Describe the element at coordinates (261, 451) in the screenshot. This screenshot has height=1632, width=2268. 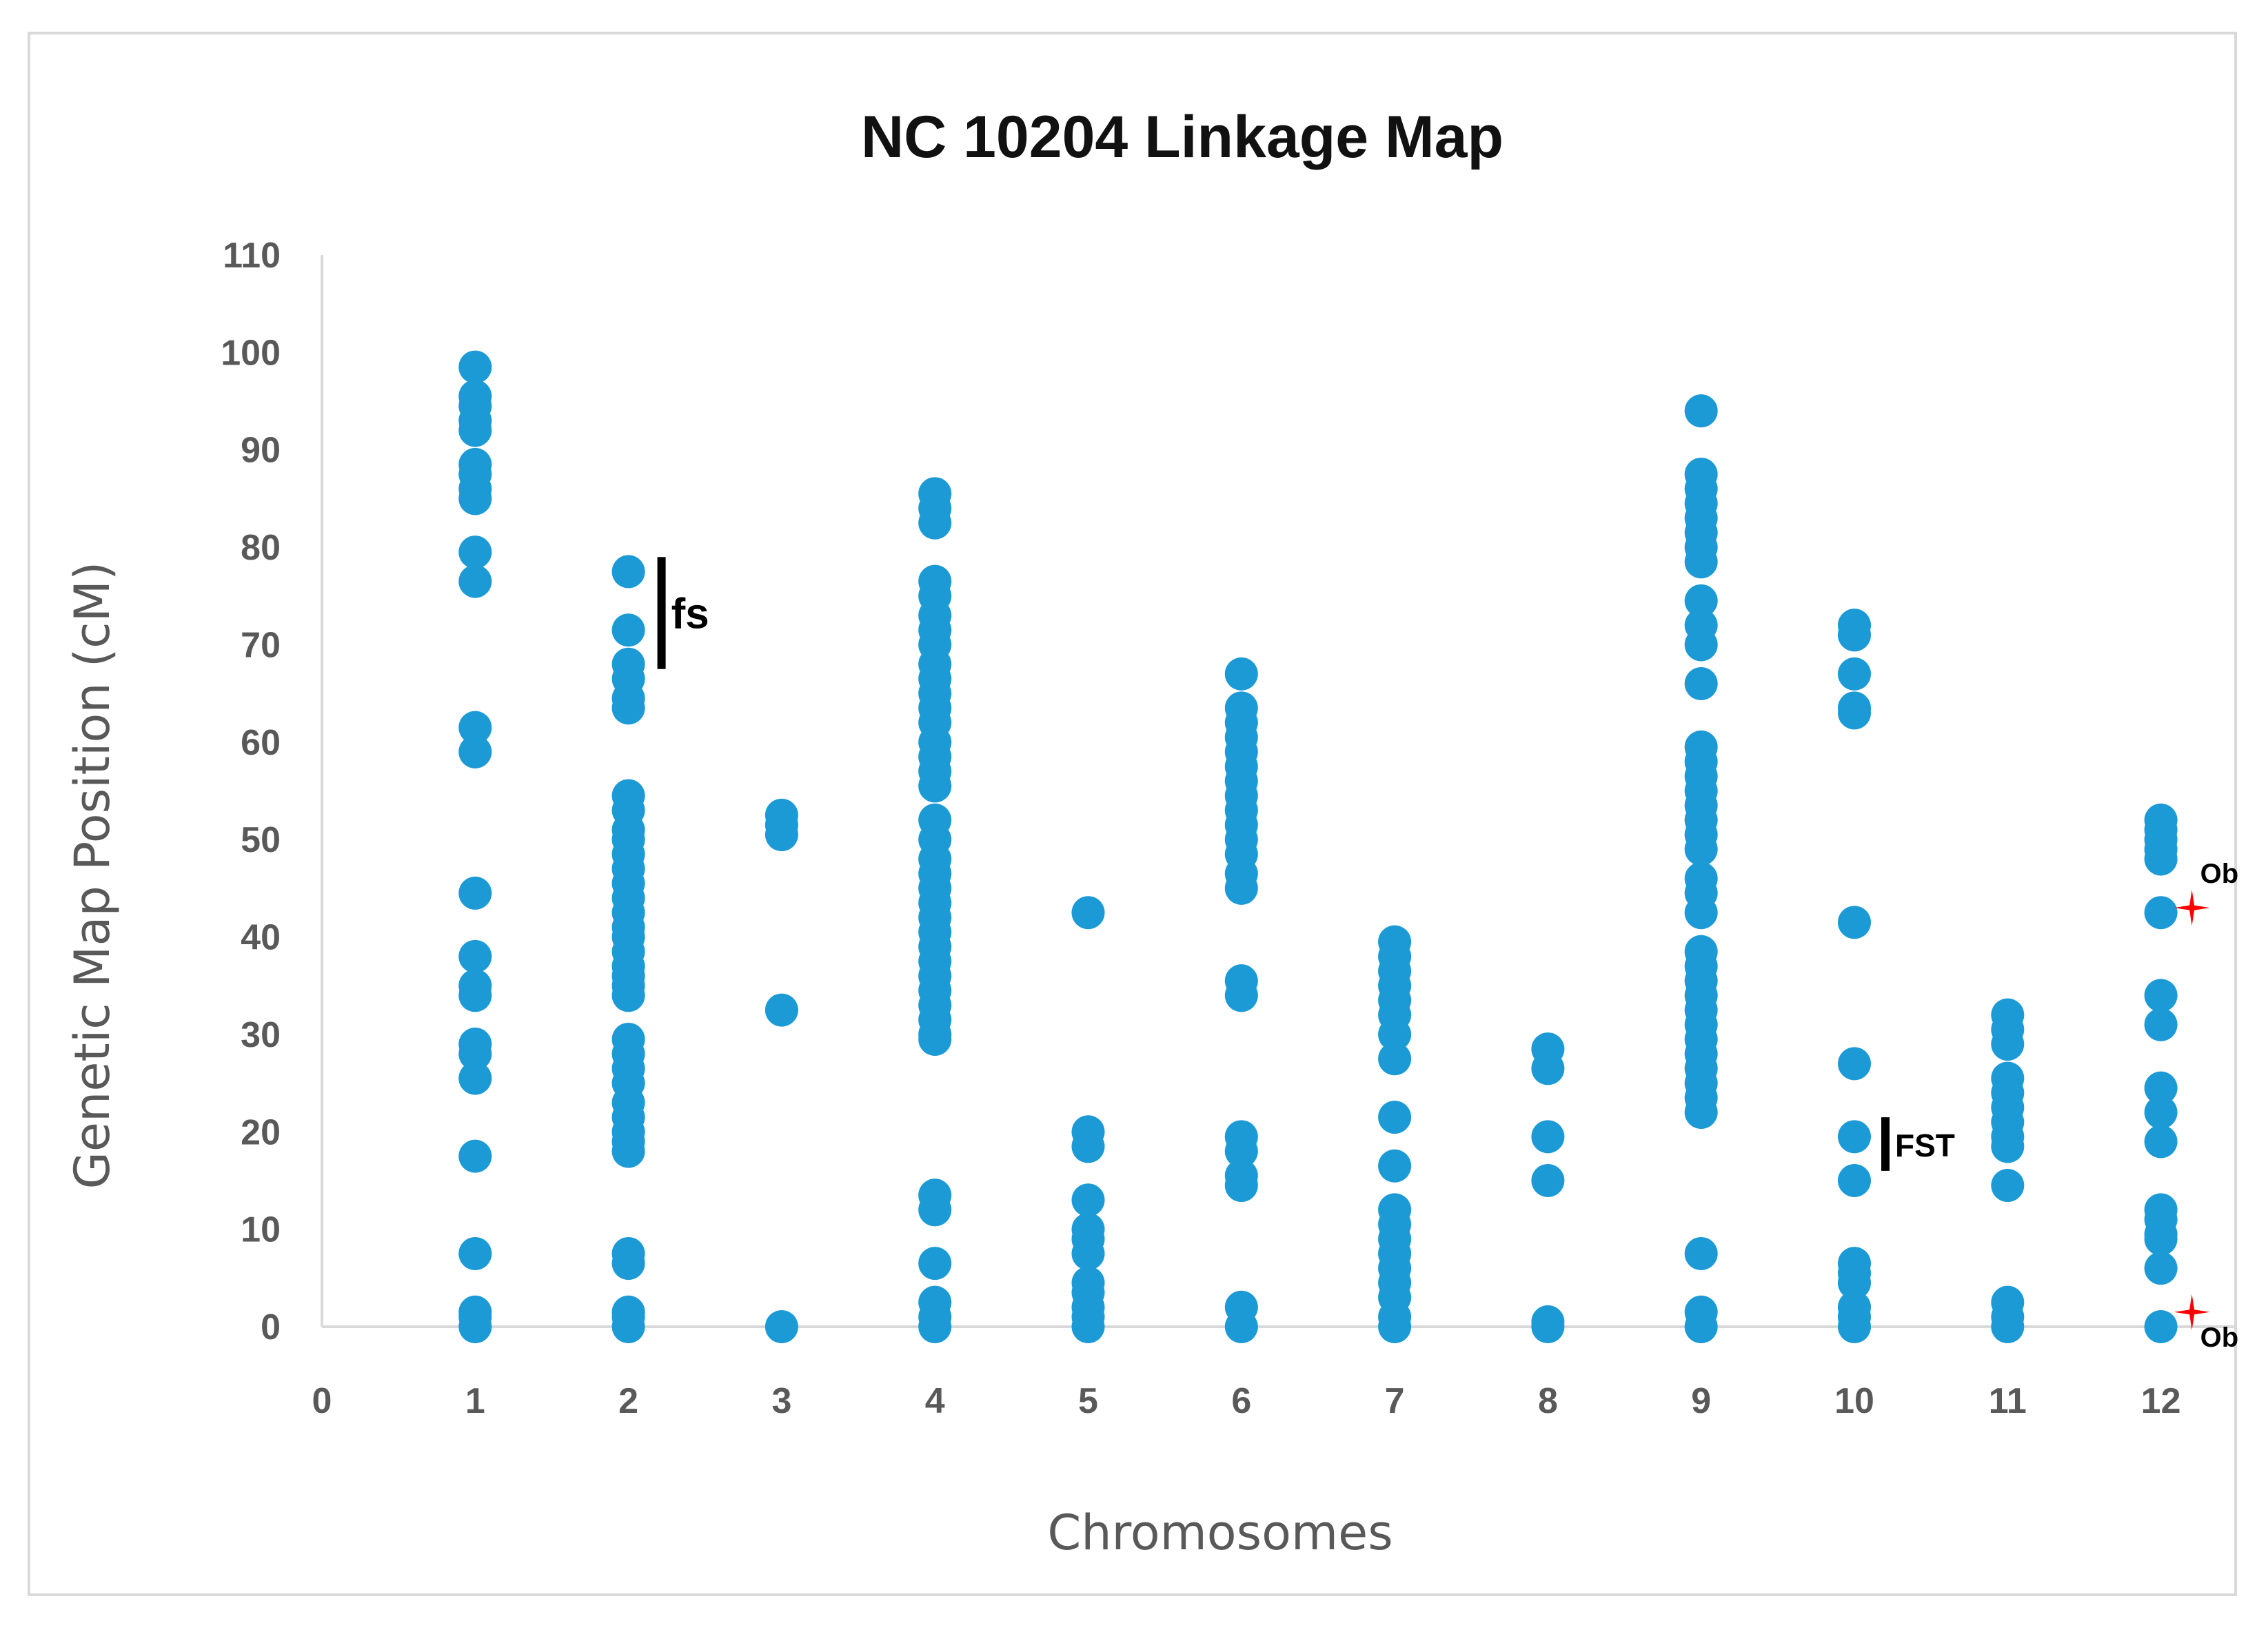
I see `y-tick-label: 90` at that location.